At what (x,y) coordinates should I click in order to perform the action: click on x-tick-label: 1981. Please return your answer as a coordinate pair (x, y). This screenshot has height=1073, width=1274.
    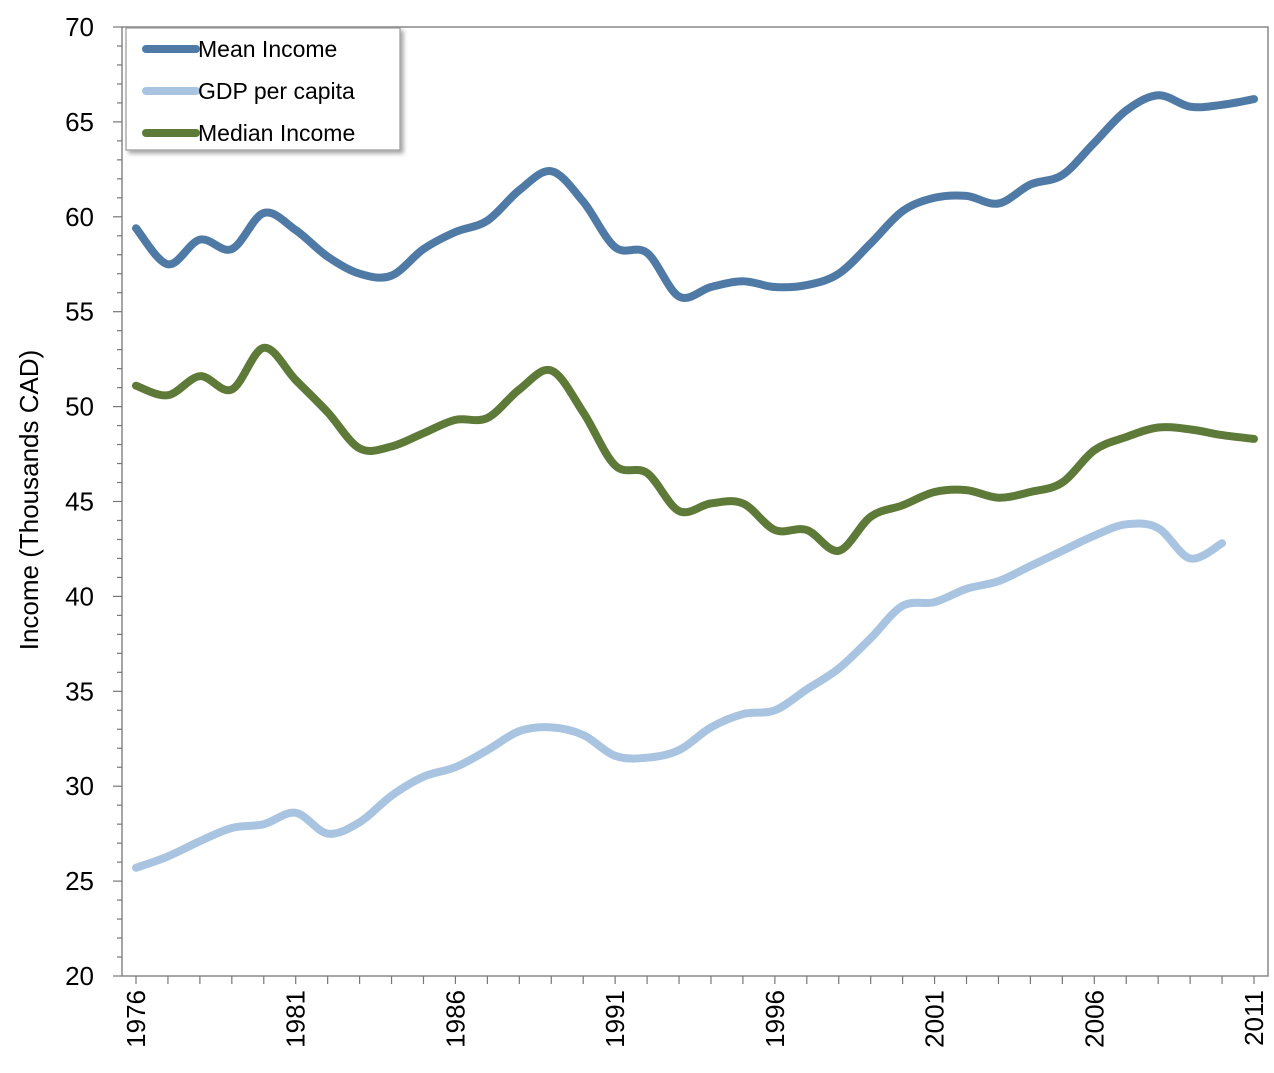
    Looking at the image, I should click on (296, 1019).